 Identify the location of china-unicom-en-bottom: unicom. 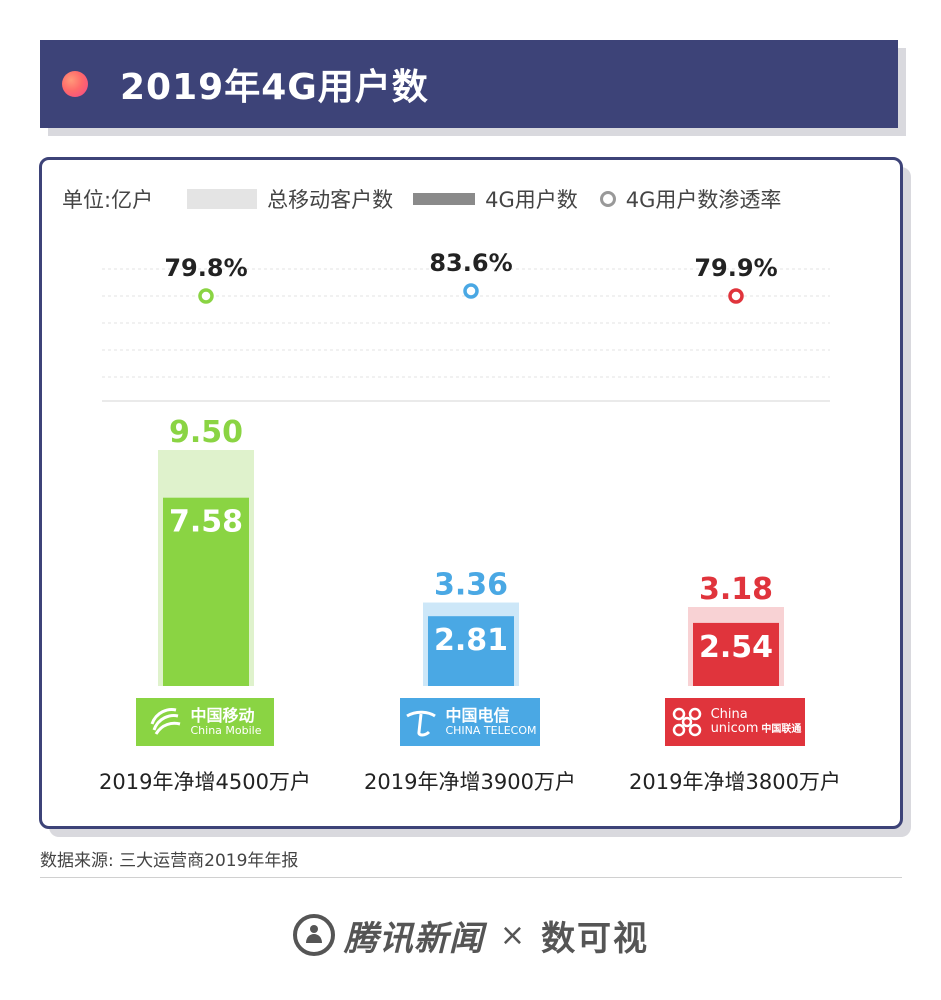
(734, 728).